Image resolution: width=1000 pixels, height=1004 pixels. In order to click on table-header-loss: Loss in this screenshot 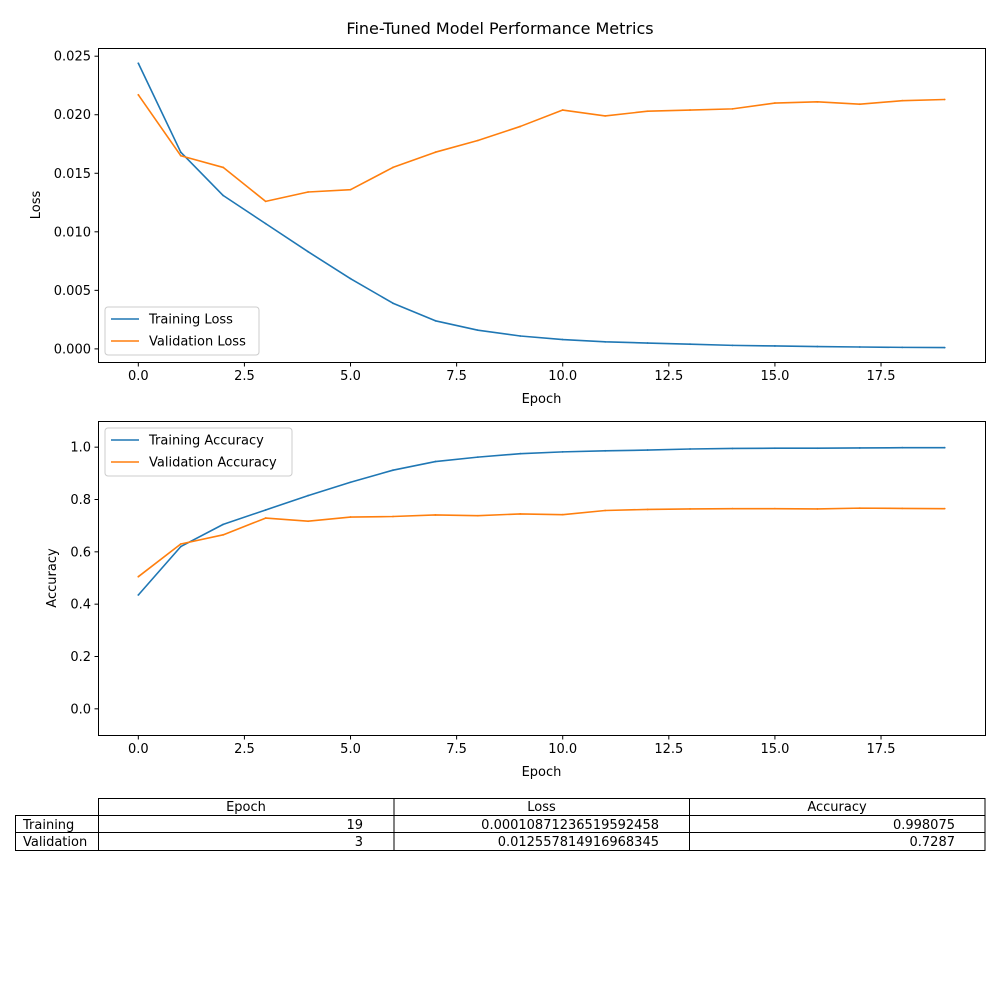, I will do `click(541, 807)`.